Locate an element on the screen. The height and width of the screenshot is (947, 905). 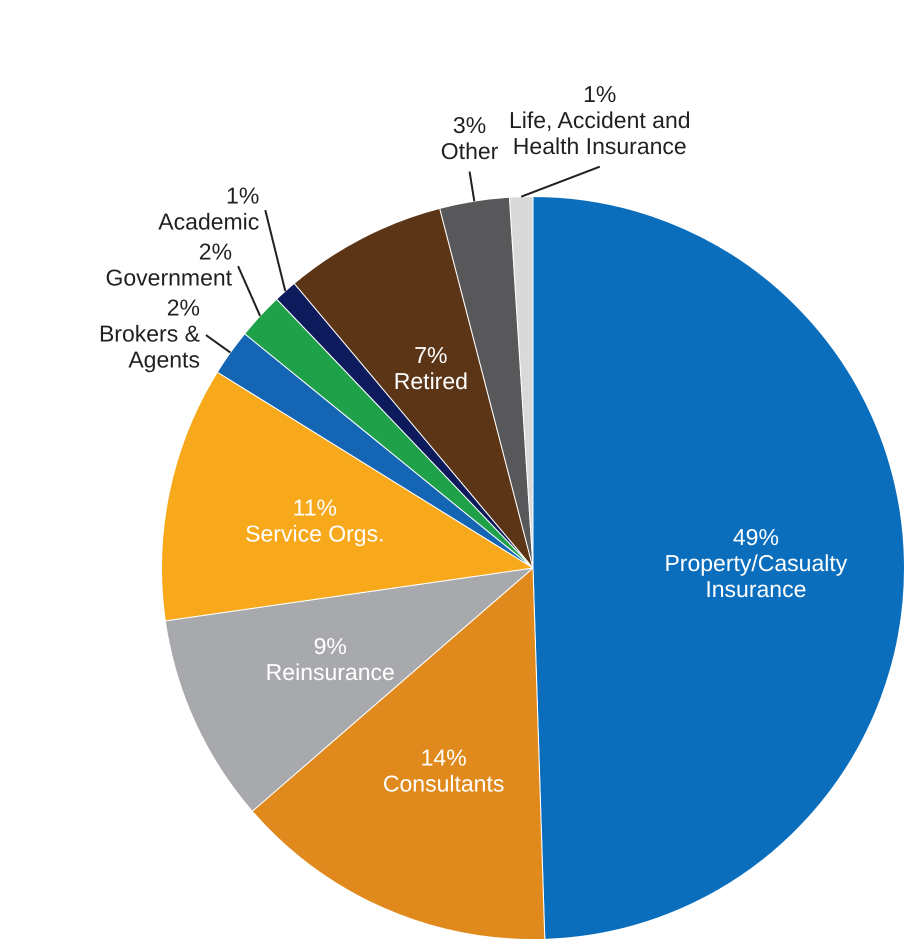
data-label: 14% is located at coordinates (443, 757).